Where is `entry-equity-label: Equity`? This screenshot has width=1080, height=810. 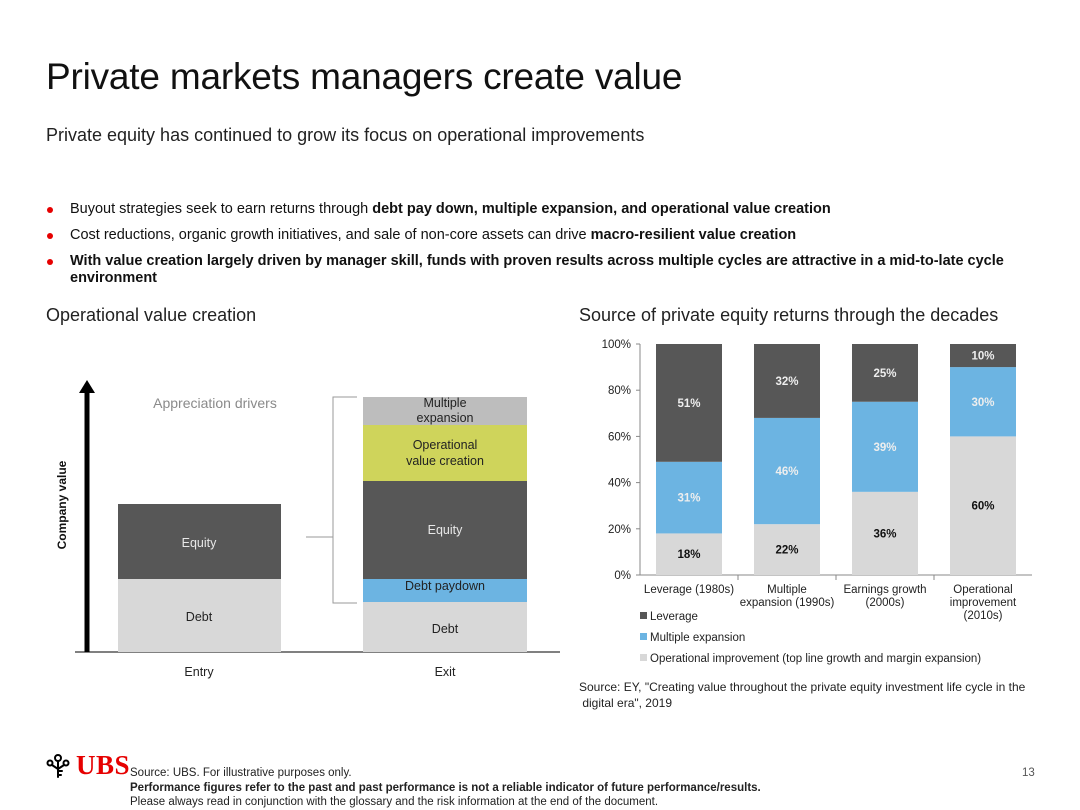
entry-equity-label: Equity is located at coordinates (199, 543).